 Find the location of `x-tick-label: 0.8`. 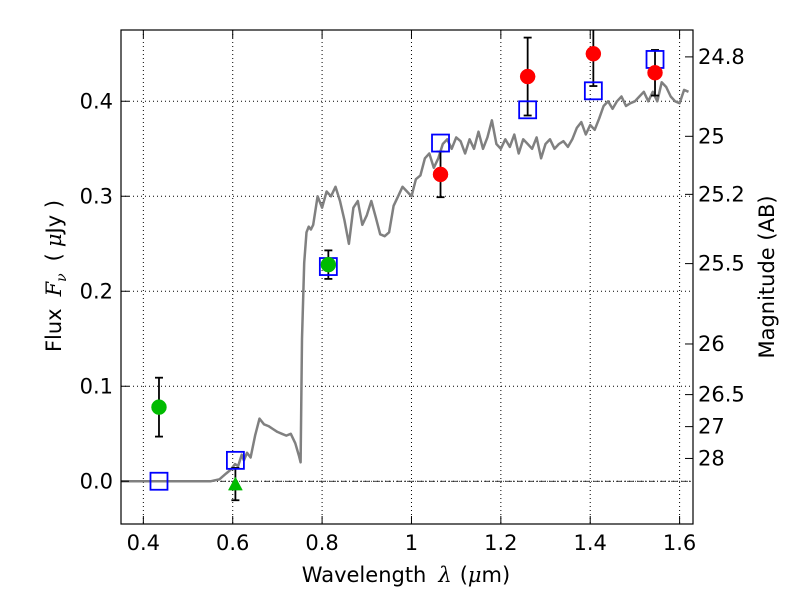

x-tick-label: 0.8 is located at coordinates (321, 543).